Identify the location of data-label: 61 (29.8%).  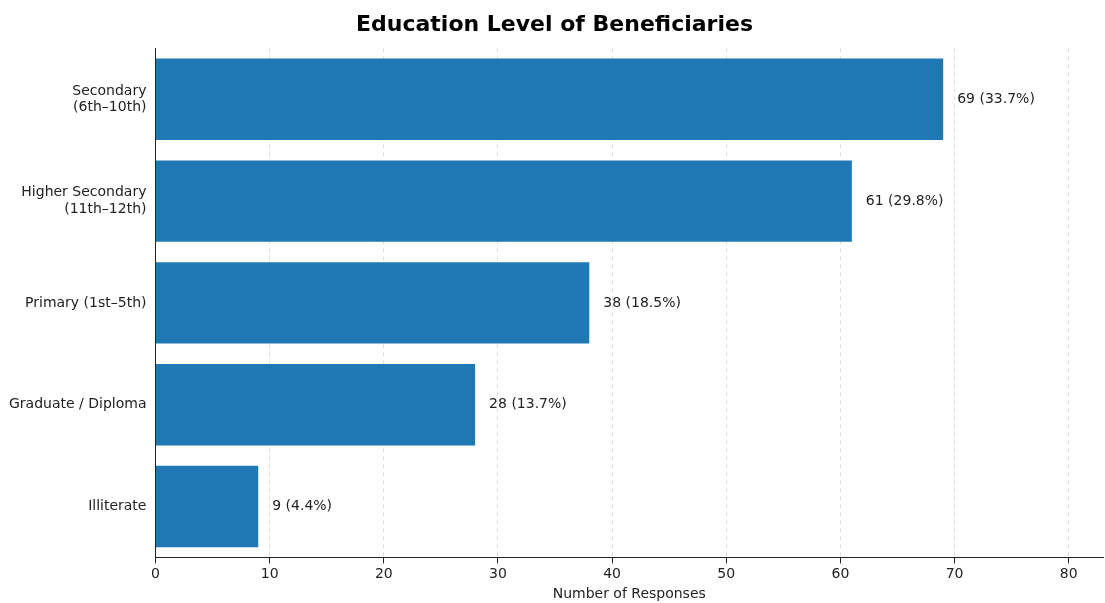
(904, 199).